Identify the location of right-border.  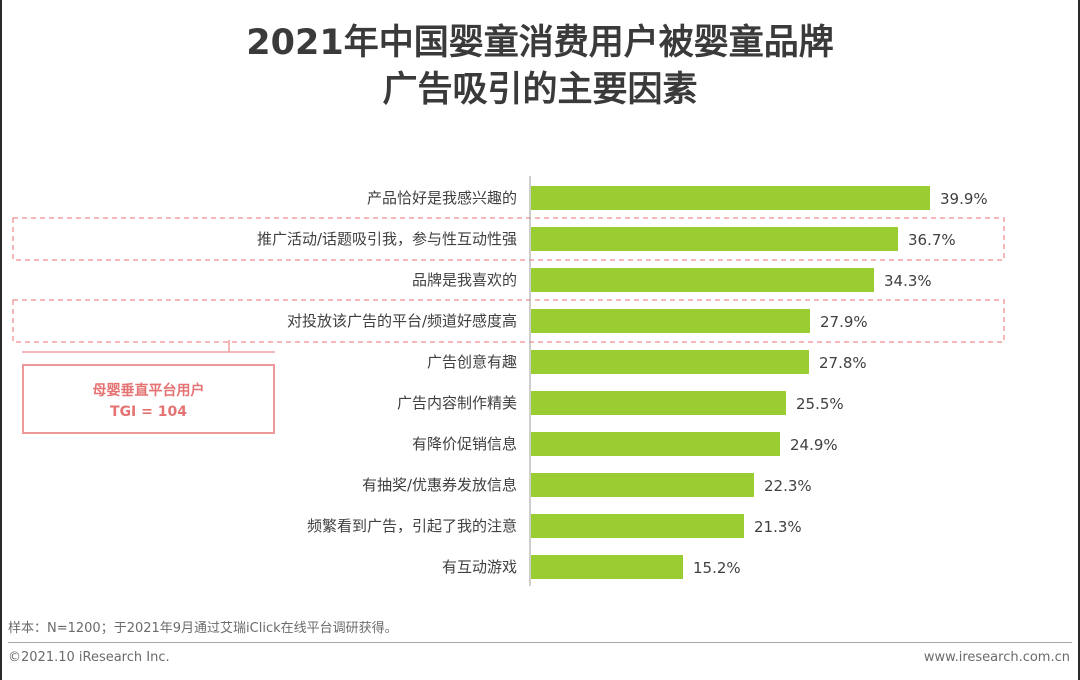
(1079, 340).